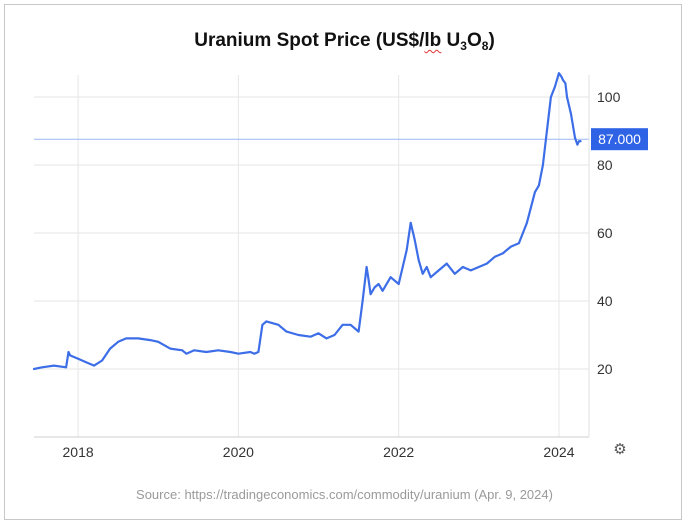  I want to click on current-value-label: 87.000, so click(619, 139).